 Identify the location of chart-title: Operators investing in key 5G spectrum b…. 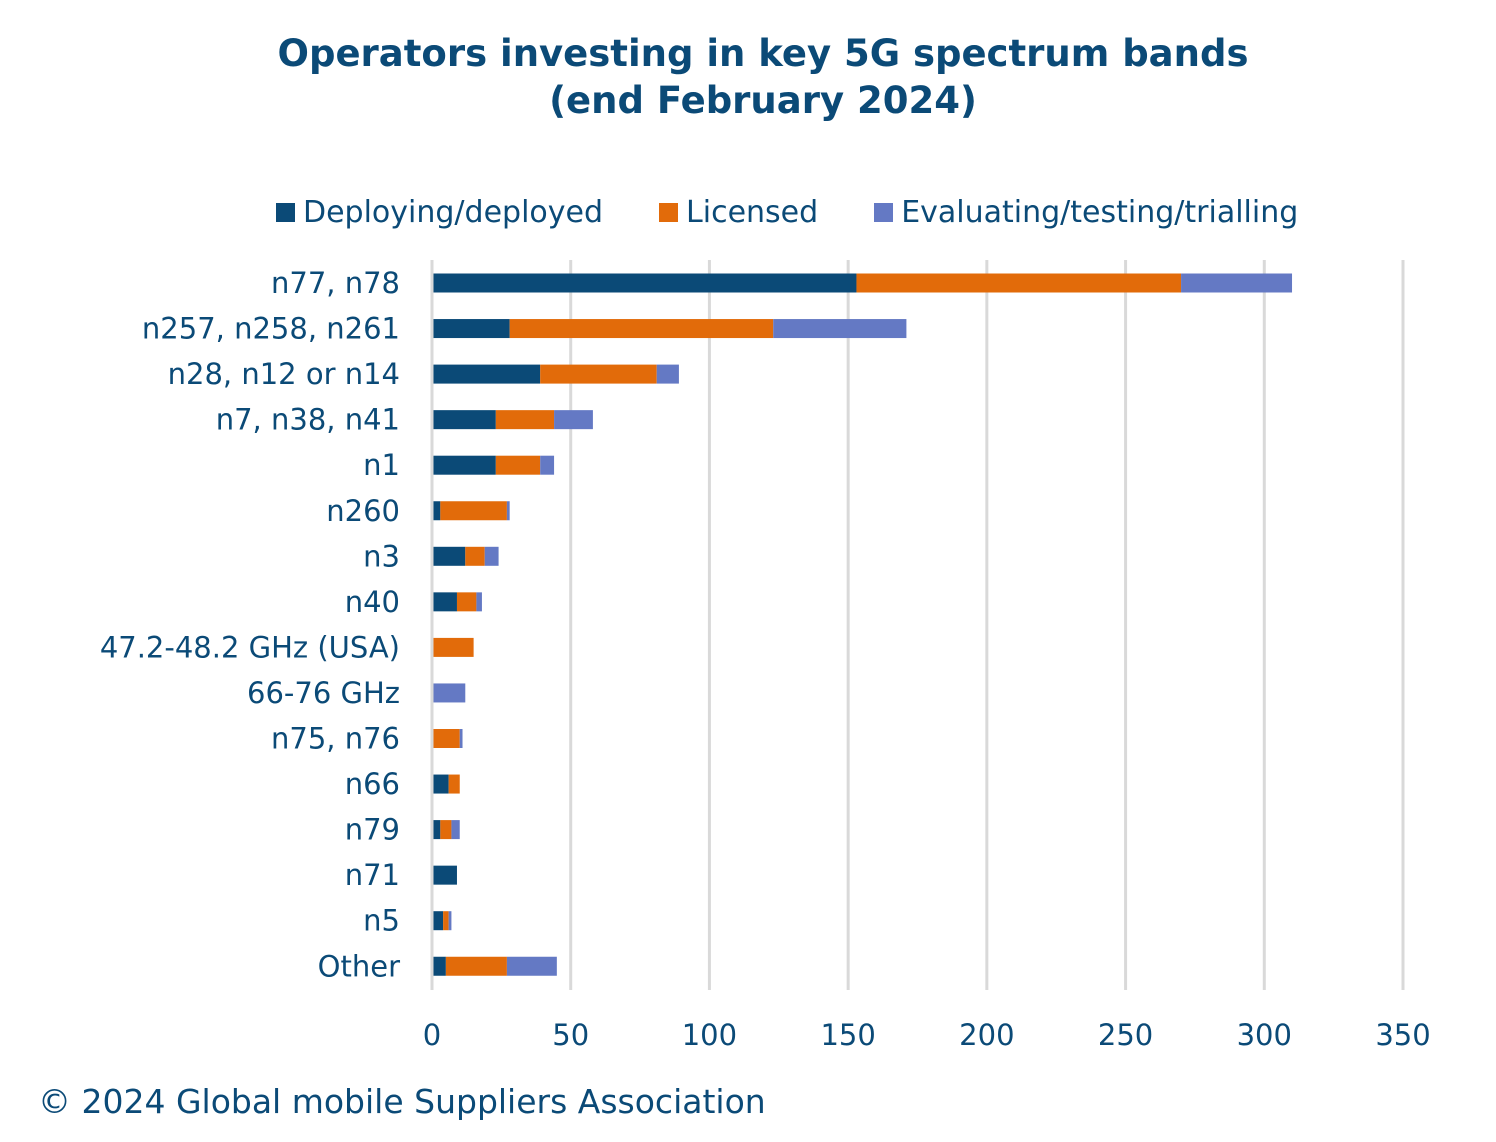
(763, 53).